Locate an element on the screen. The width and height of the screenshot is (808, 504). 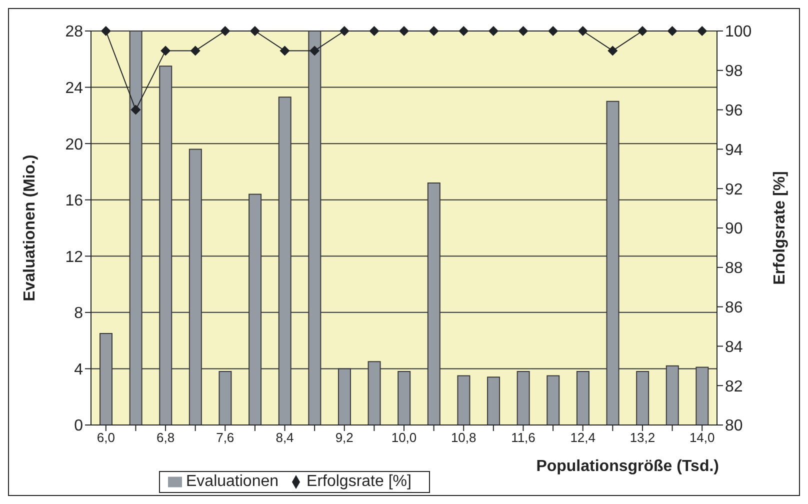
legend-label: Erfolgsrate [%] is located at coordinates (359, 481).